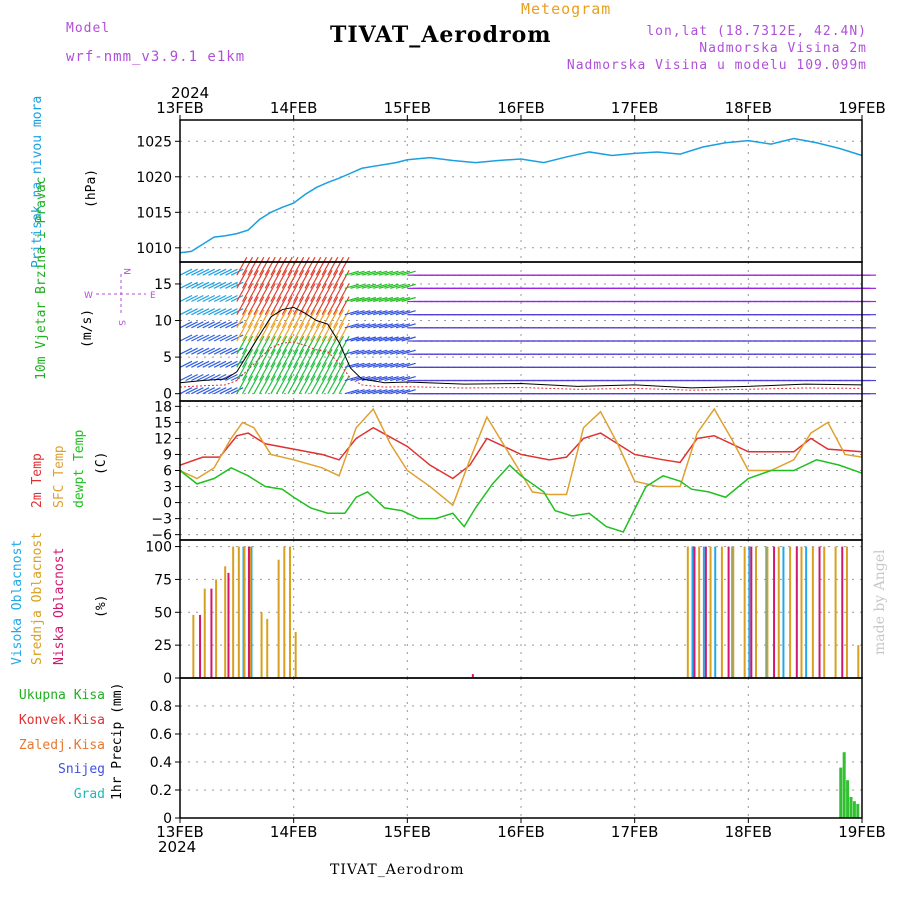 This screenshot has width=900, height=900. Describe the element at coordinates (88, 28) in the screenshot. I see `model-label: Model` at that location.